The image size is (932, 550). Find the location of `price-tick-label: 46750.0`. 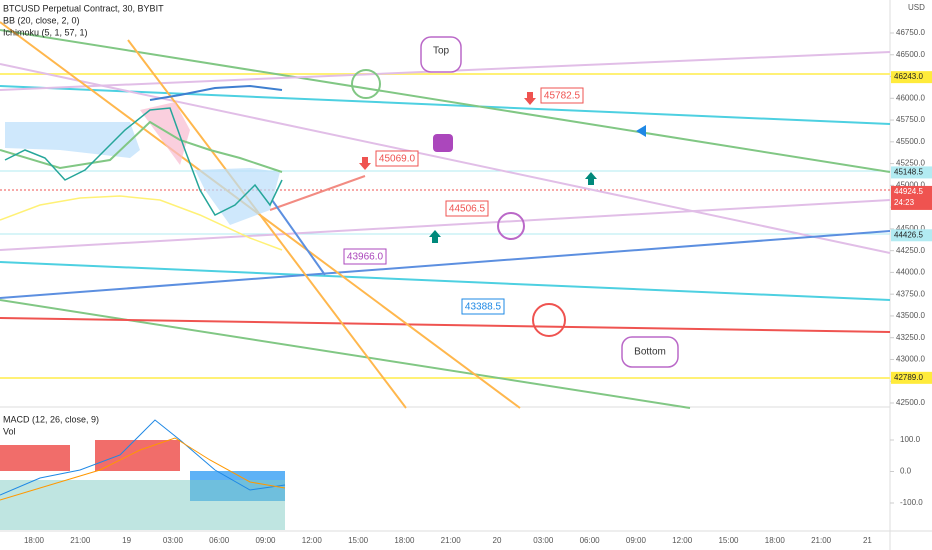

price-tick-label: 46750.0 is located at coordinates (910, 32).